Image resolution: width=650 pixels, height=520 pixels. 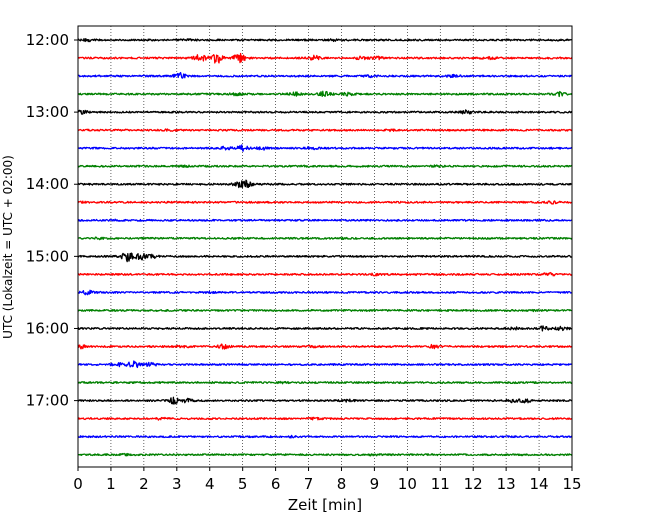 What do you see at coordinates (47, 112) in the screenshot?
I see `y-tick-label: 13:00` at bounding box center [47, 112].